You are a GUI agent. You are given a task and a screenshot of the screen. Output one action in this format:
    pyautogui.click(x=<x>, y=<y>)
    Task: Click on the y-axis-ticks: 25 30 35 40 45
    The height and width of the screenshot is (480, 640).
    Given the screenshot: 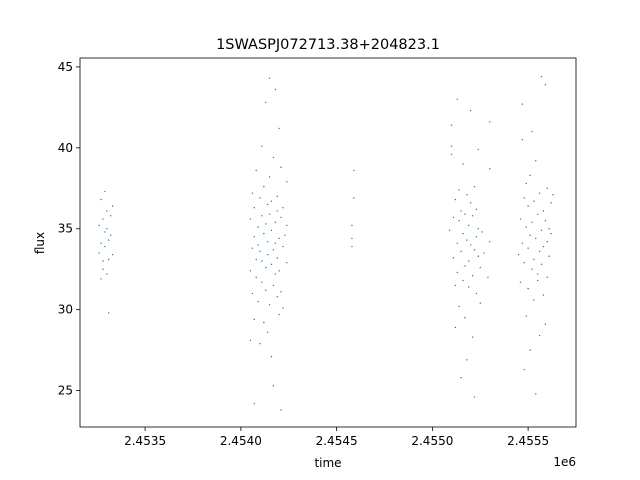 What is the action you would take?
    pyautogui.click(x=69, y=229)
    